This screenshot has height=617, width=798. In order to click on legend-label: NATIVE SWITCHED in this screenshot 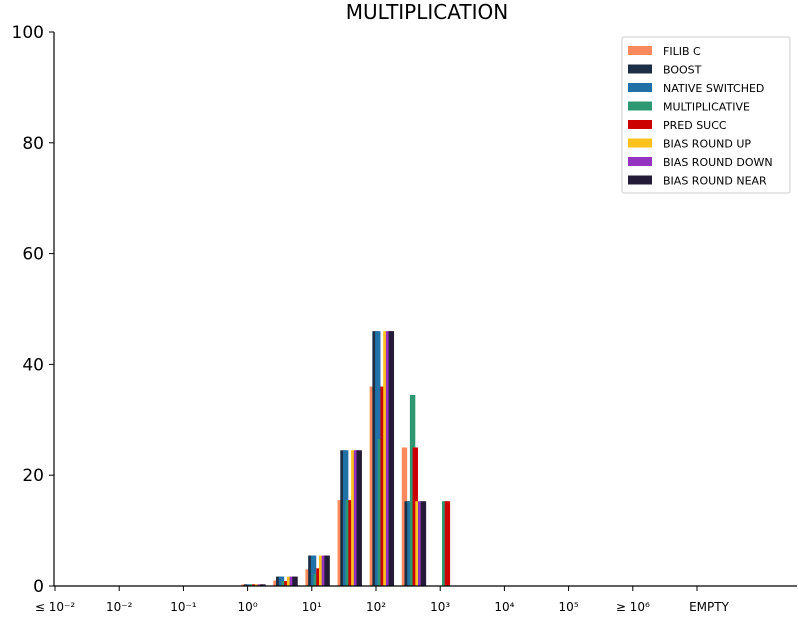, I will do `click(713, 88)`.